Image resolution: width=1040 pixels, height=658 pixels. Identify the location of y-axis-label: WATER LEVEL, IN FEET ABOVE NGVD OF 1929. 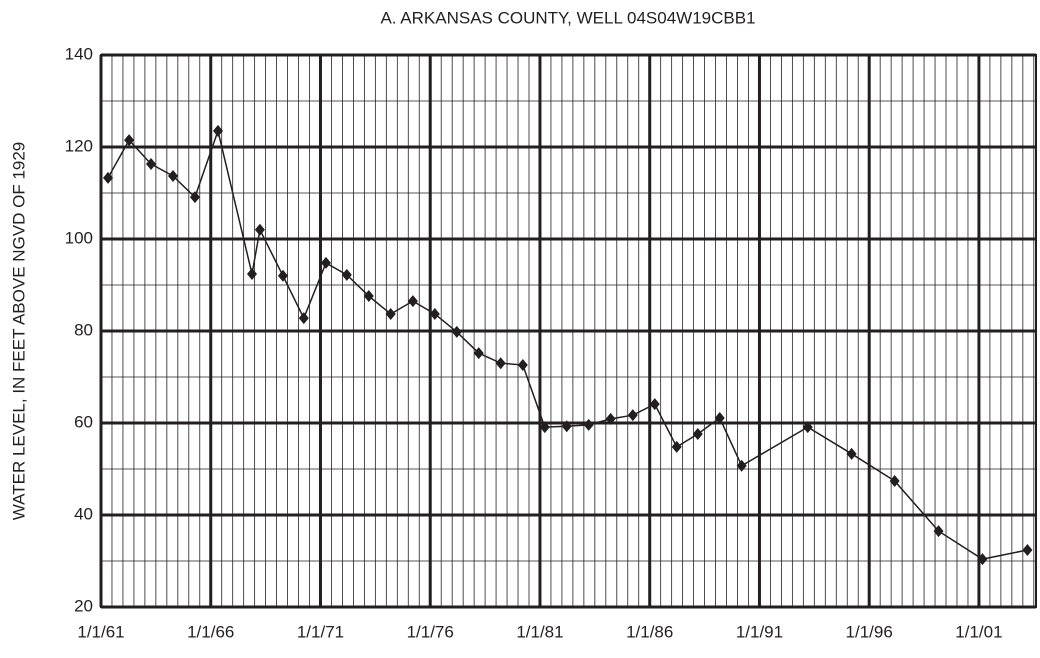
(18, 331).